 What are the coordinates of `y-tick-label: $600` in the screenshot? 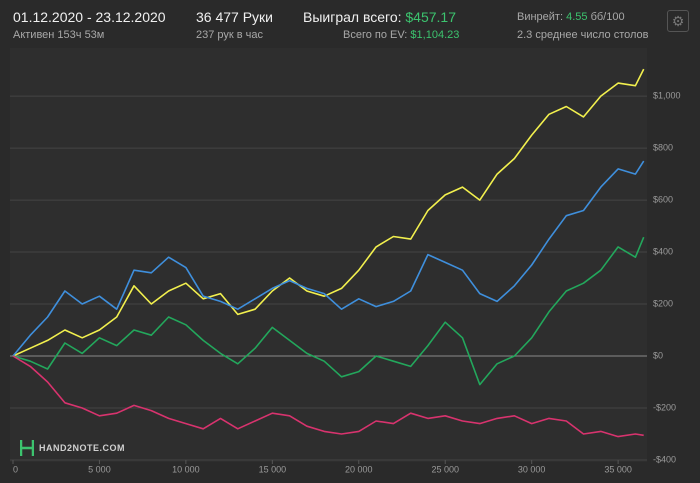 It's located at (663, 199).